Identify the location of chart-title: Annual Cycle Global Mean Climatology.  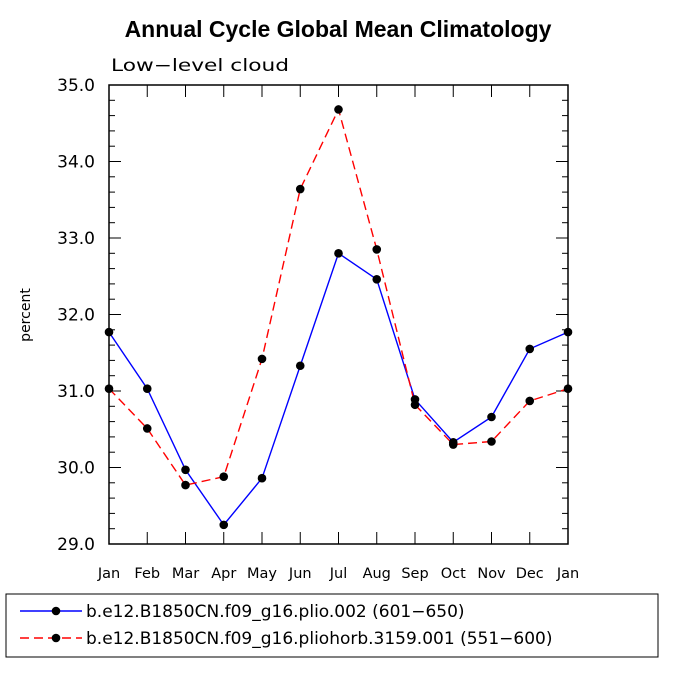
(338, 29).